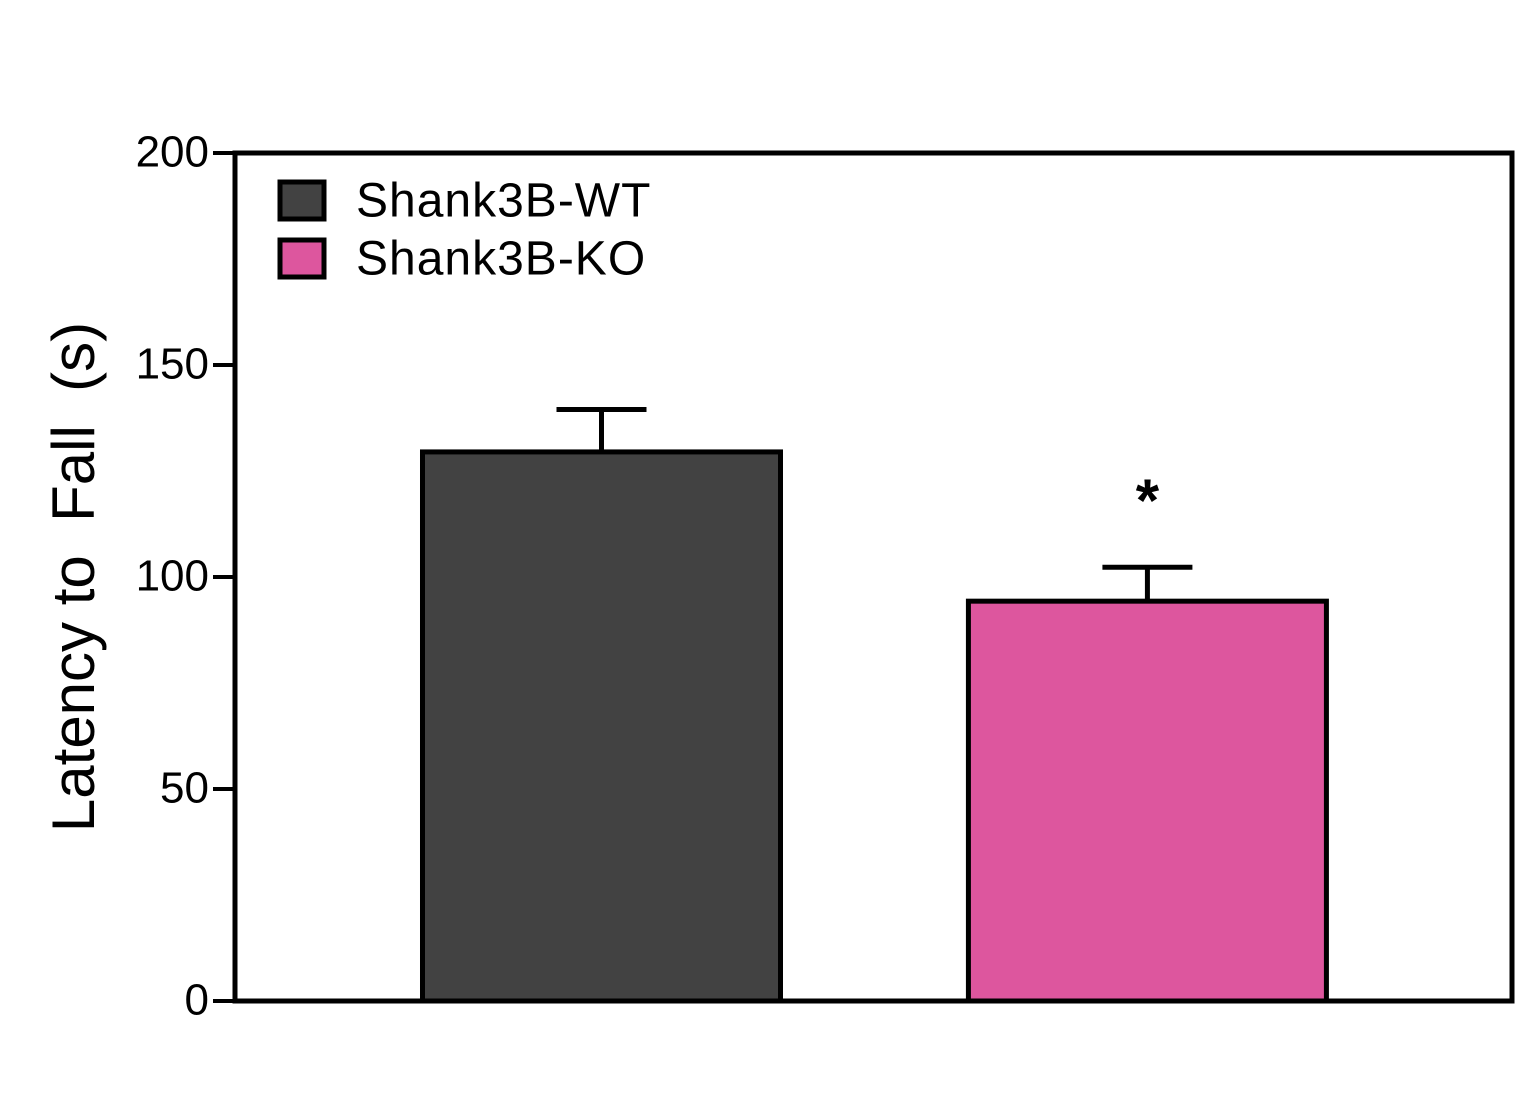 This screenshot has width=1536, height=1099. I want to click on legend-label: Shank3B-WT, so click(503, 201).